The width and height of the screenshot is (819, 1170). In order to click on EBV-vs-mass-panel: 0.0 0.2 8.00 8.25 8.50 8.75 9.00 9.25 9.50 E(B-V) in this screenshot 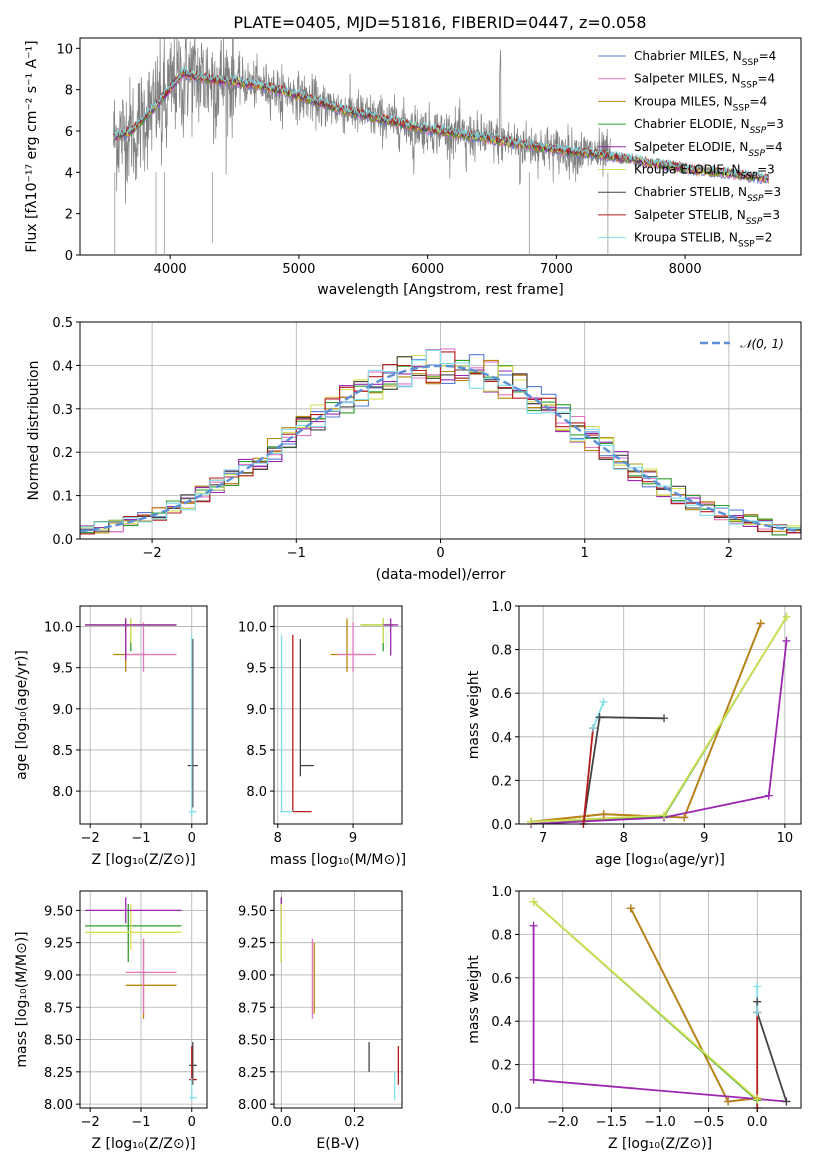, I will do `click(320, 1021)`.